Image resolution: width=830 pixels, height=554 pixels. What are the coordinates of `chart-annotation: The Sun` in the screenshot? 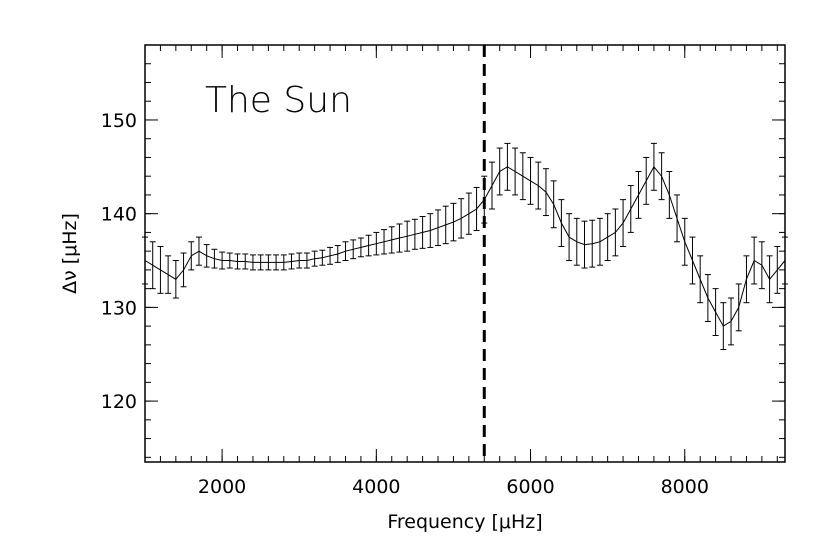 It's located at (278, 100).